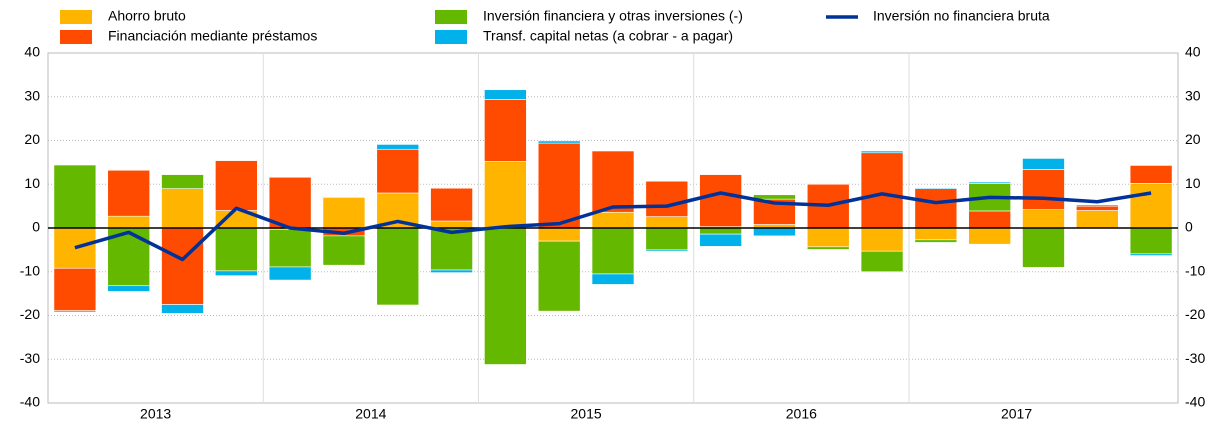  What do you see at coordinates (1193, 52) in the screenshot?
I see `y2-tick-label: 40` at bounding box center [1193, 52].